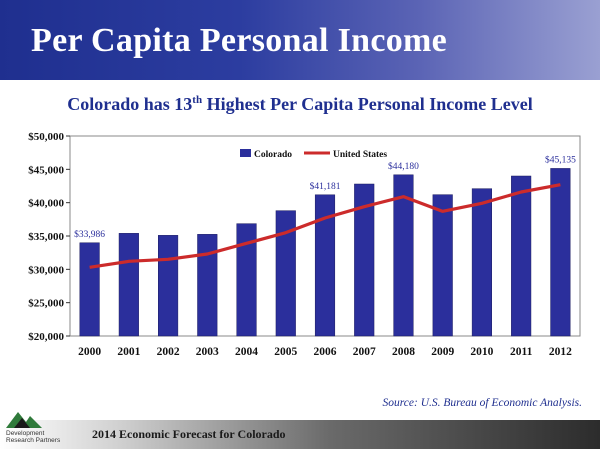 The image size is (600, 449). What do you see at coordinates (197, 100) in the screenshot?
I see `subtitle-superscript: th` at bounding box center [197, 100].